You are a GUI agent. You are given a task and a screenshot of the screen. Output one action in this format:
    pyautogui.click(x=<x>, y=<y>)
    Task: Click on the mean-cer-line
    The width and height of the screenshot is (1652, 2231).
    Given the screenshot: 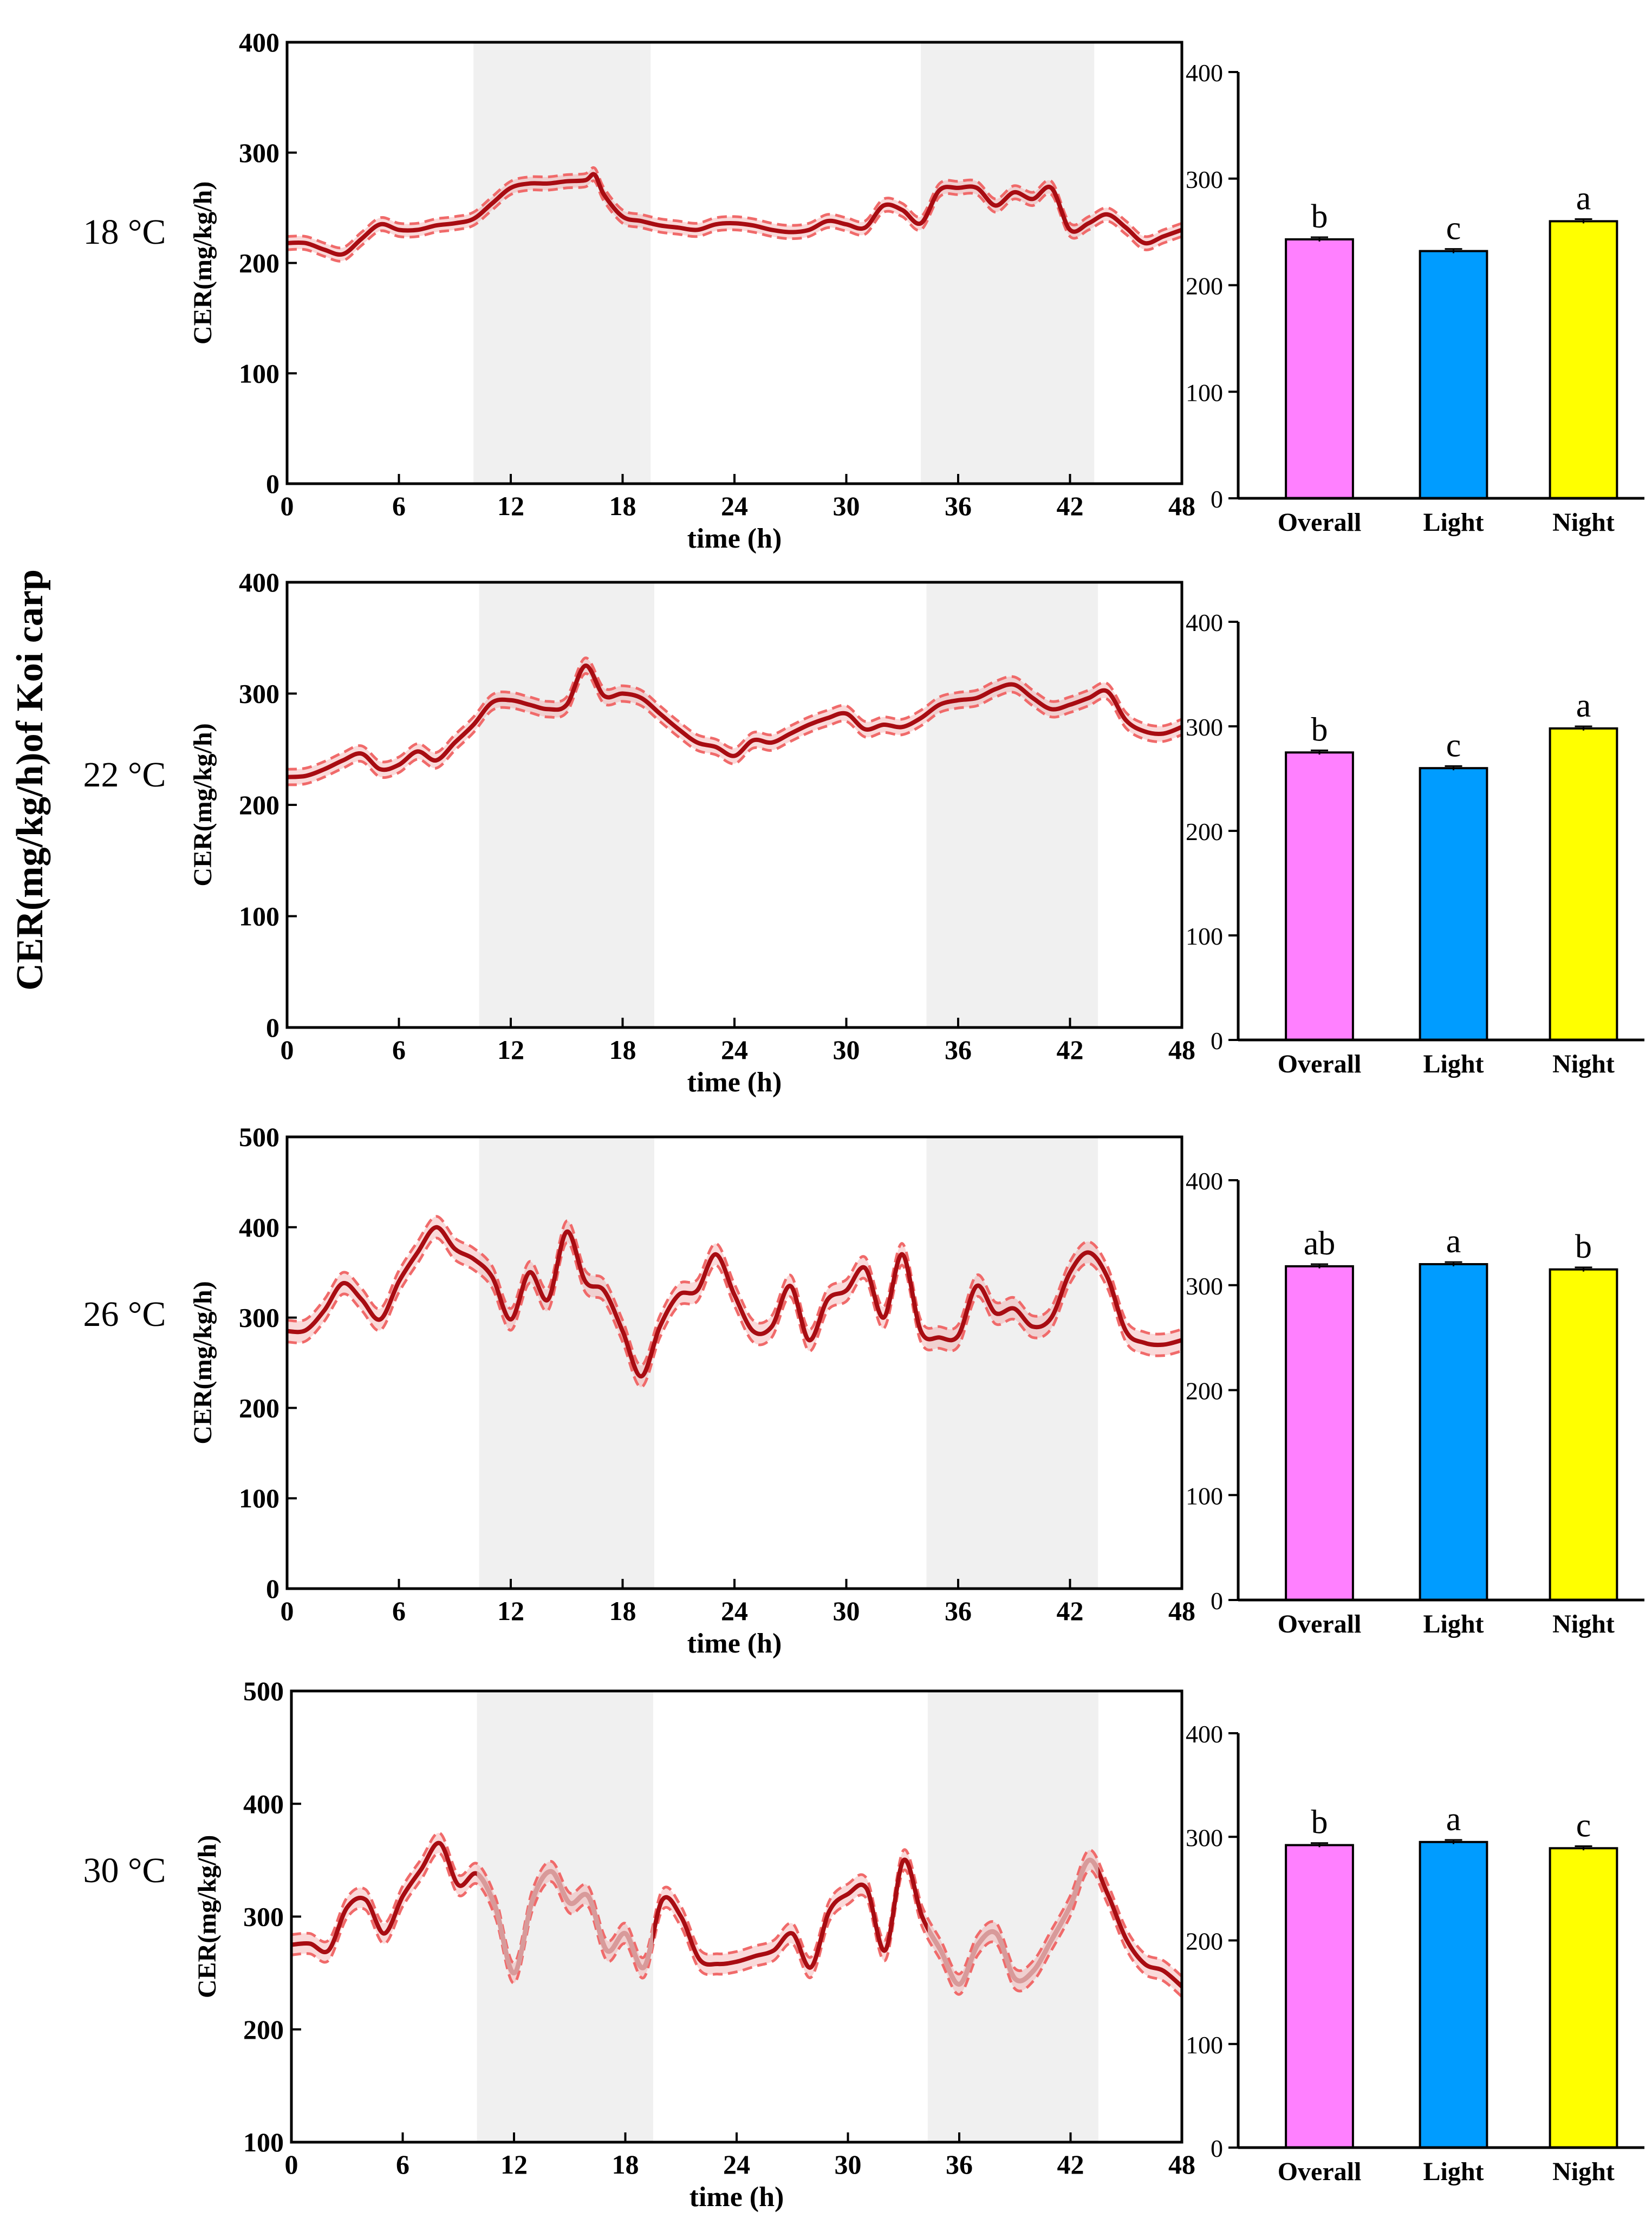 What is the action you would take?
    pyautogui.click(x=735, y=215)
    